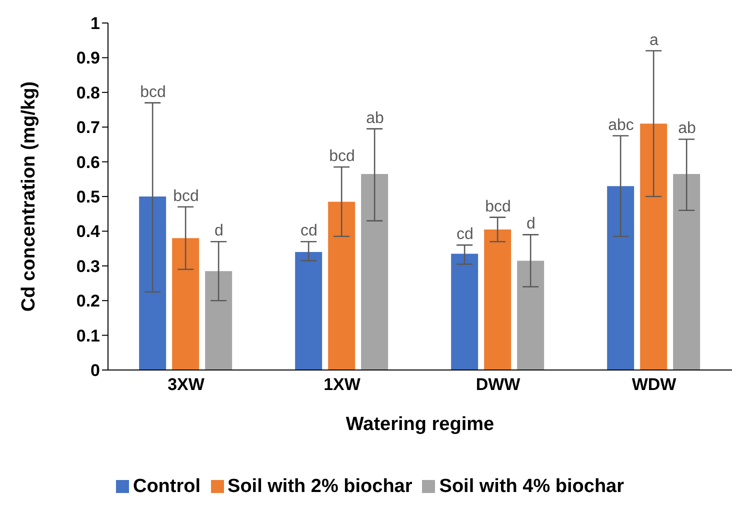  What do you see at coordinates (88, 336) in the screenshot?
I see `y-tick-label: 0.1` at bounding box center [88, 336].